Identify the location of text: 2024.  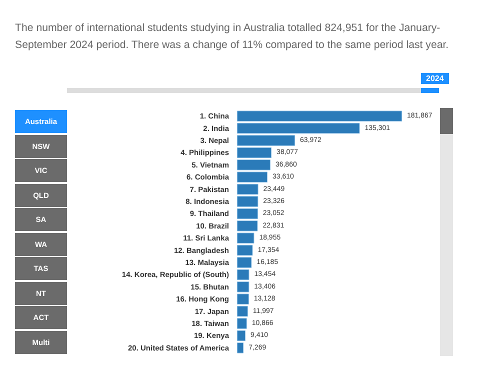
(435, 78).